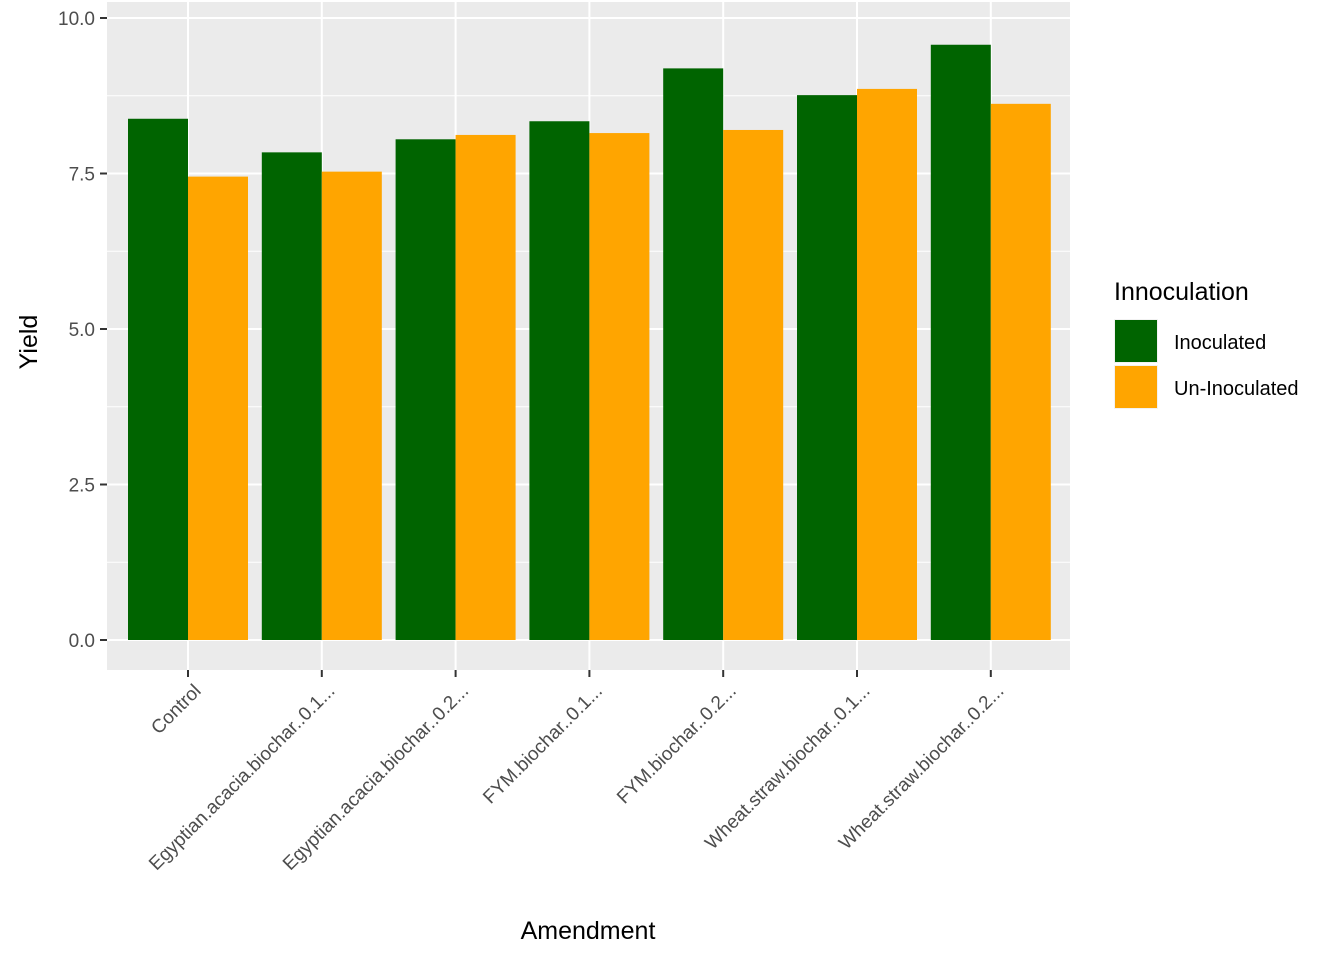 The height and width of the screenshot is (960, 1344). I want to click on y-tick-label: 5.0, so click(82, 330).